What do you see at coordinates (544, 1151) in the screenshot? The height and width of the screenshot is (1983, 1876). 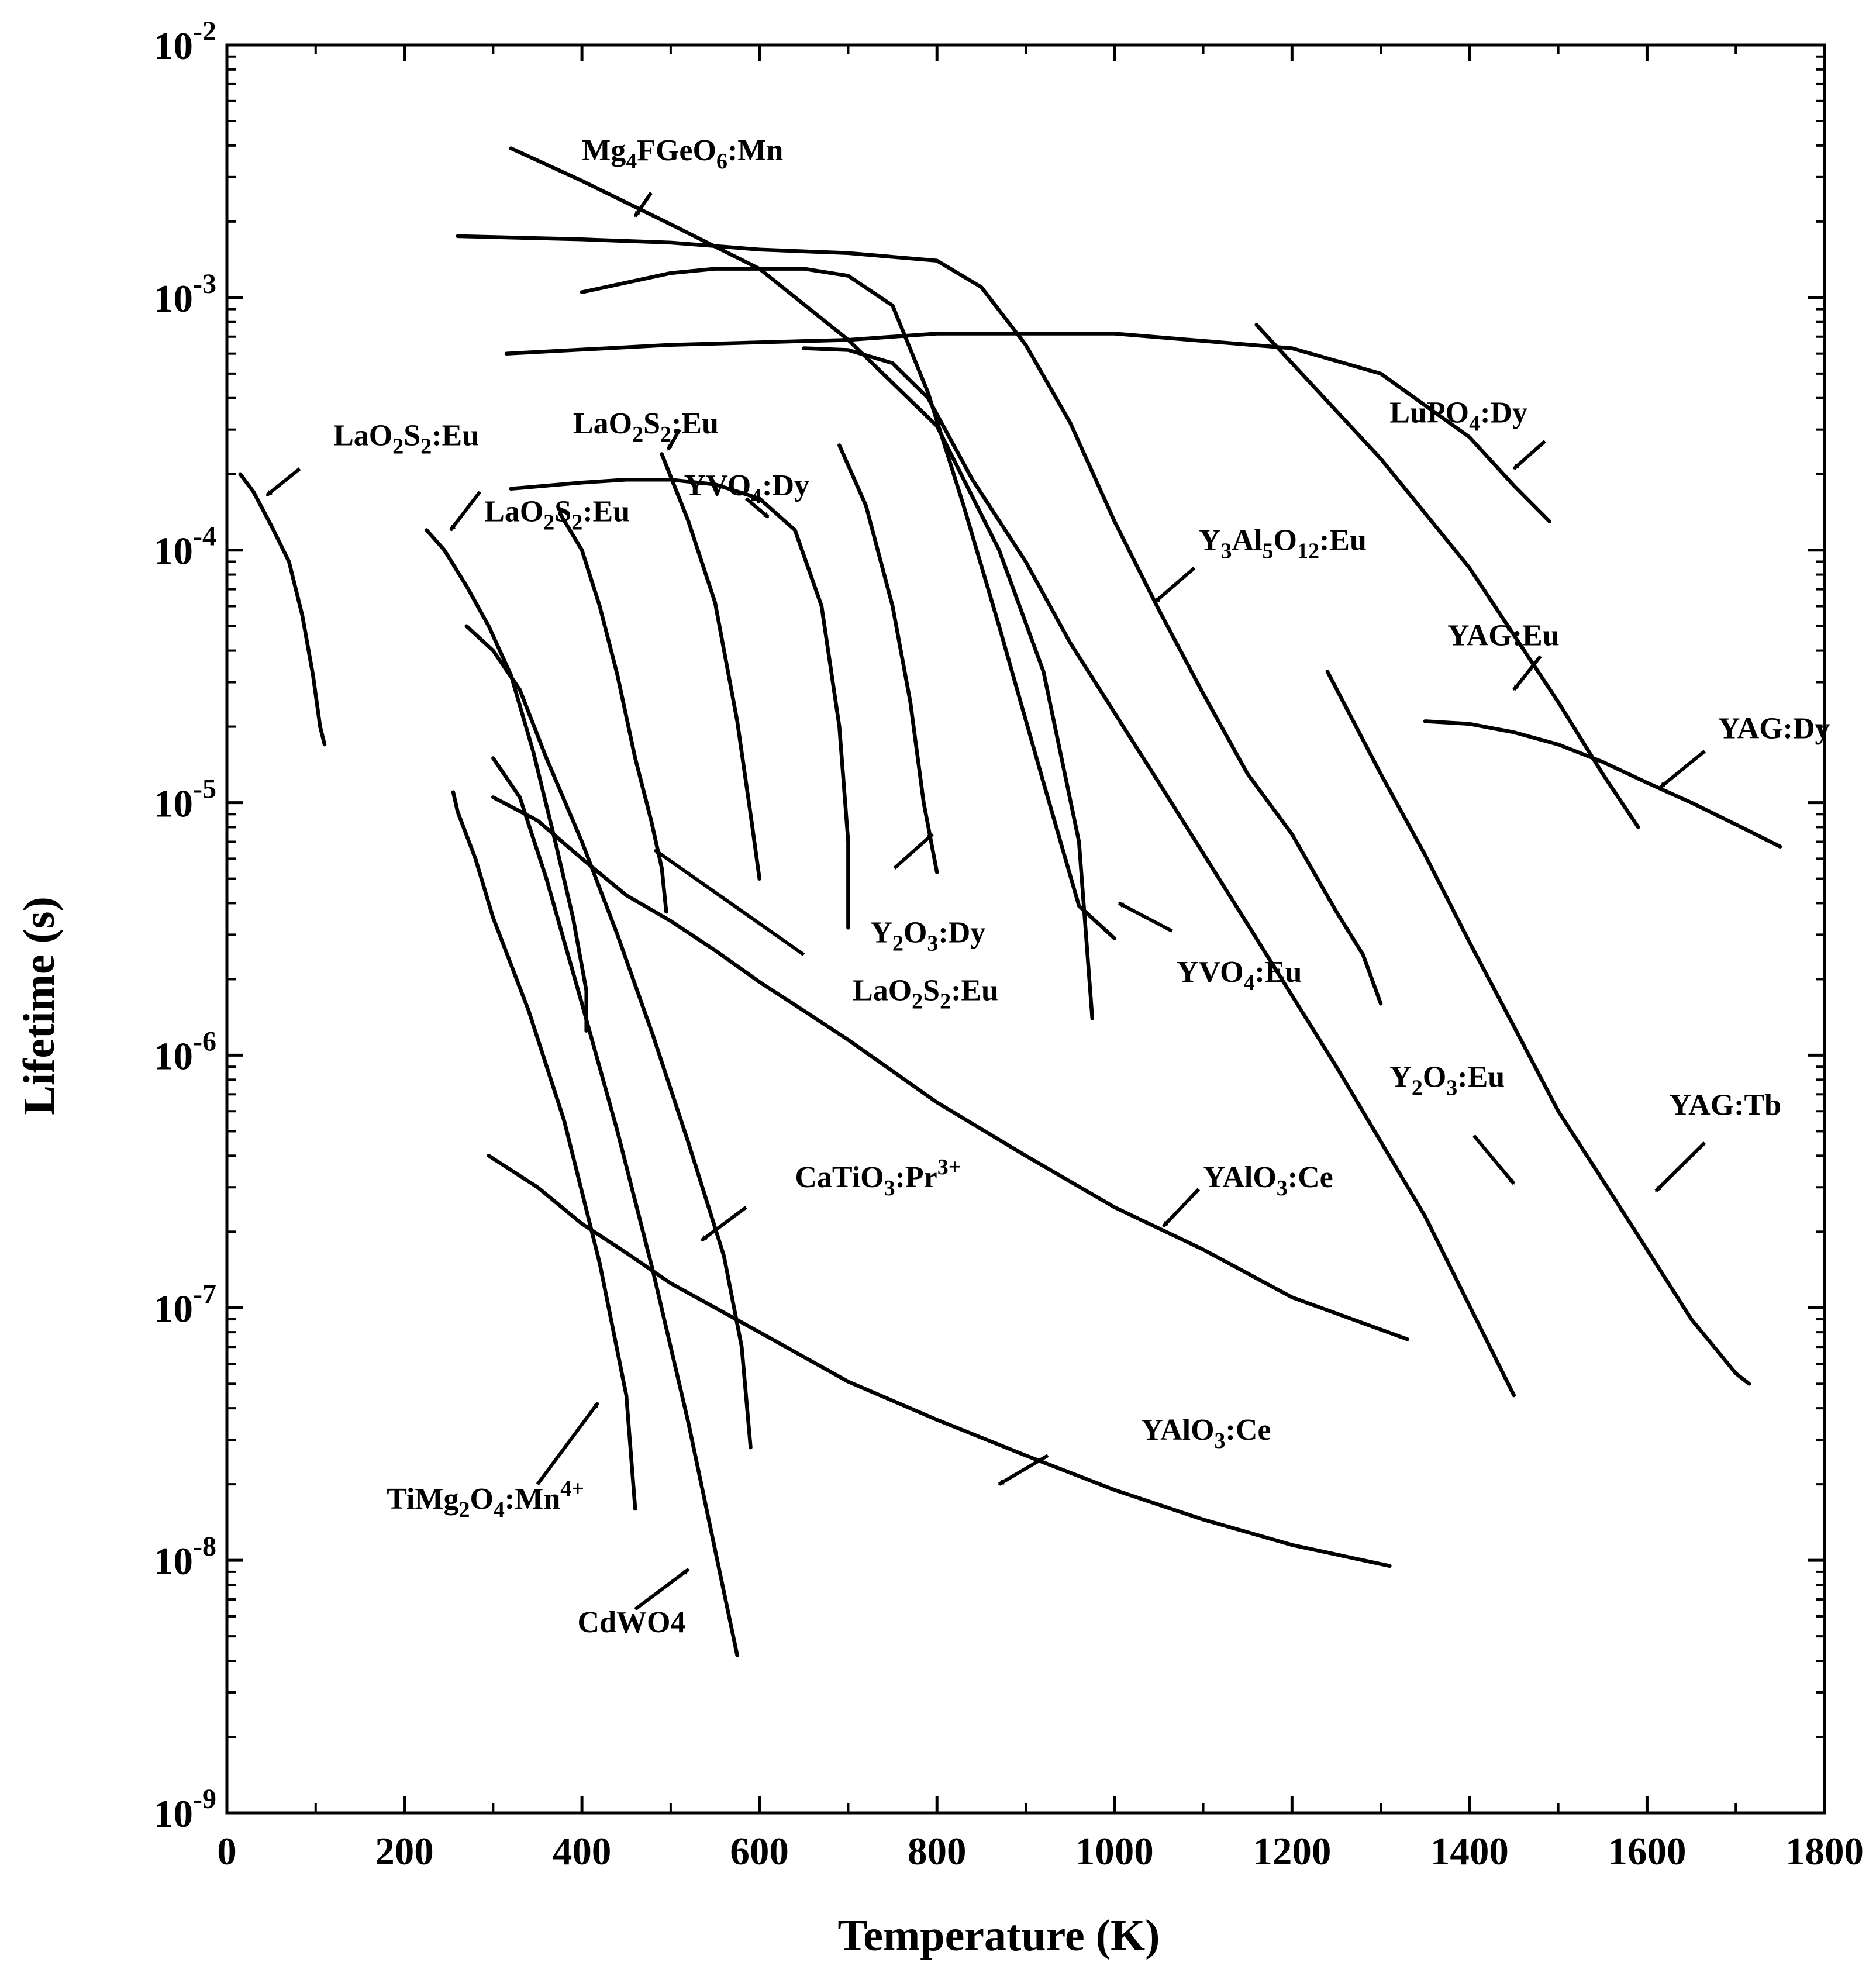 I see `series-line-timg2o4-mn4` at bounding box center [544, 1151].